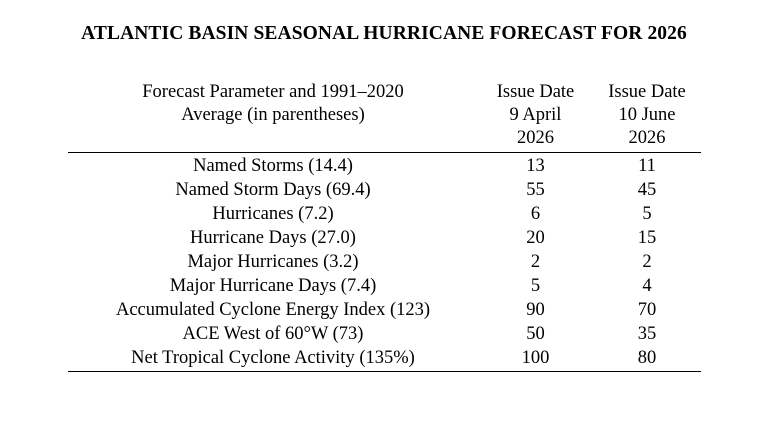  Describe the element at coordinates (535, 334) in the screenshot. I see `april-value-cell: 50` at that location.